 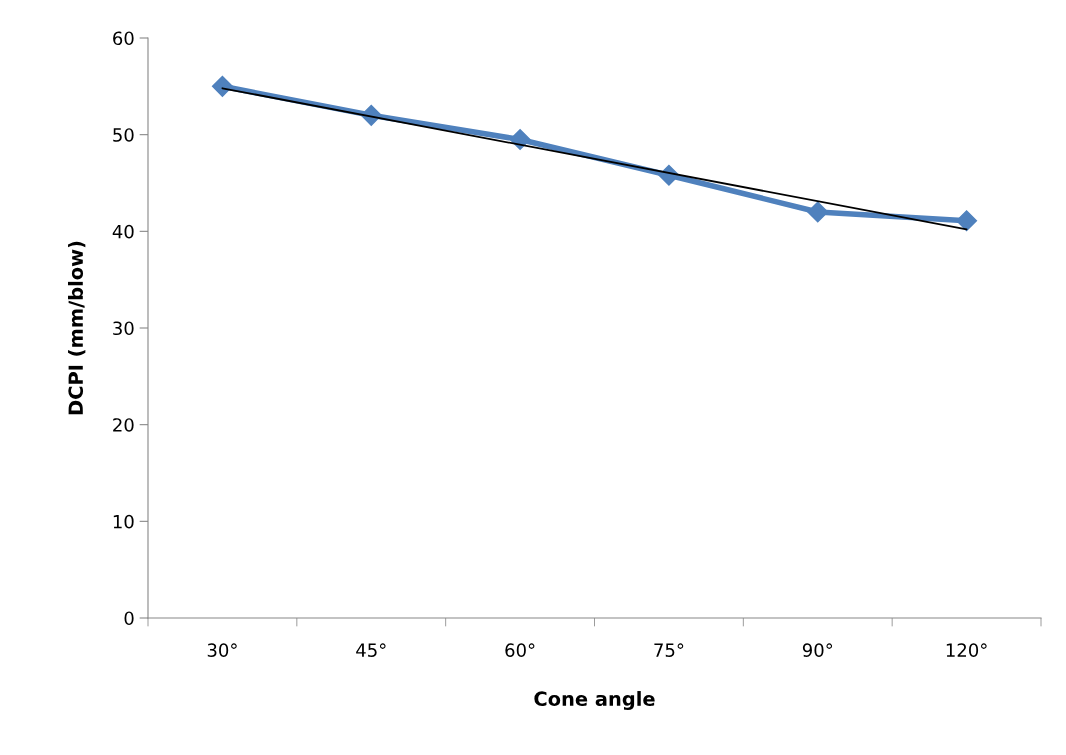 What do you see at coordinates (123, 135) in the screenshot?
I see `y-tick-label: 50` at bounding box center [123, 135].